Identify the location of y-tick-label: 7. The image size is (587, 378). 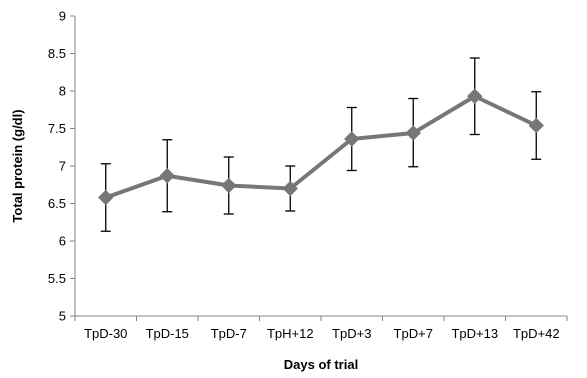
(62, 166).